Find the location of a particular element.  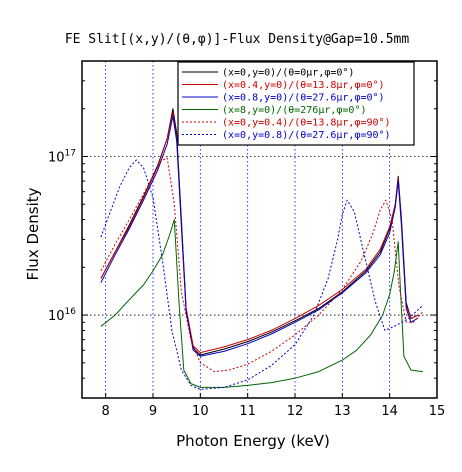

x-tick-label: 15 is located at coordinates (437, 411).